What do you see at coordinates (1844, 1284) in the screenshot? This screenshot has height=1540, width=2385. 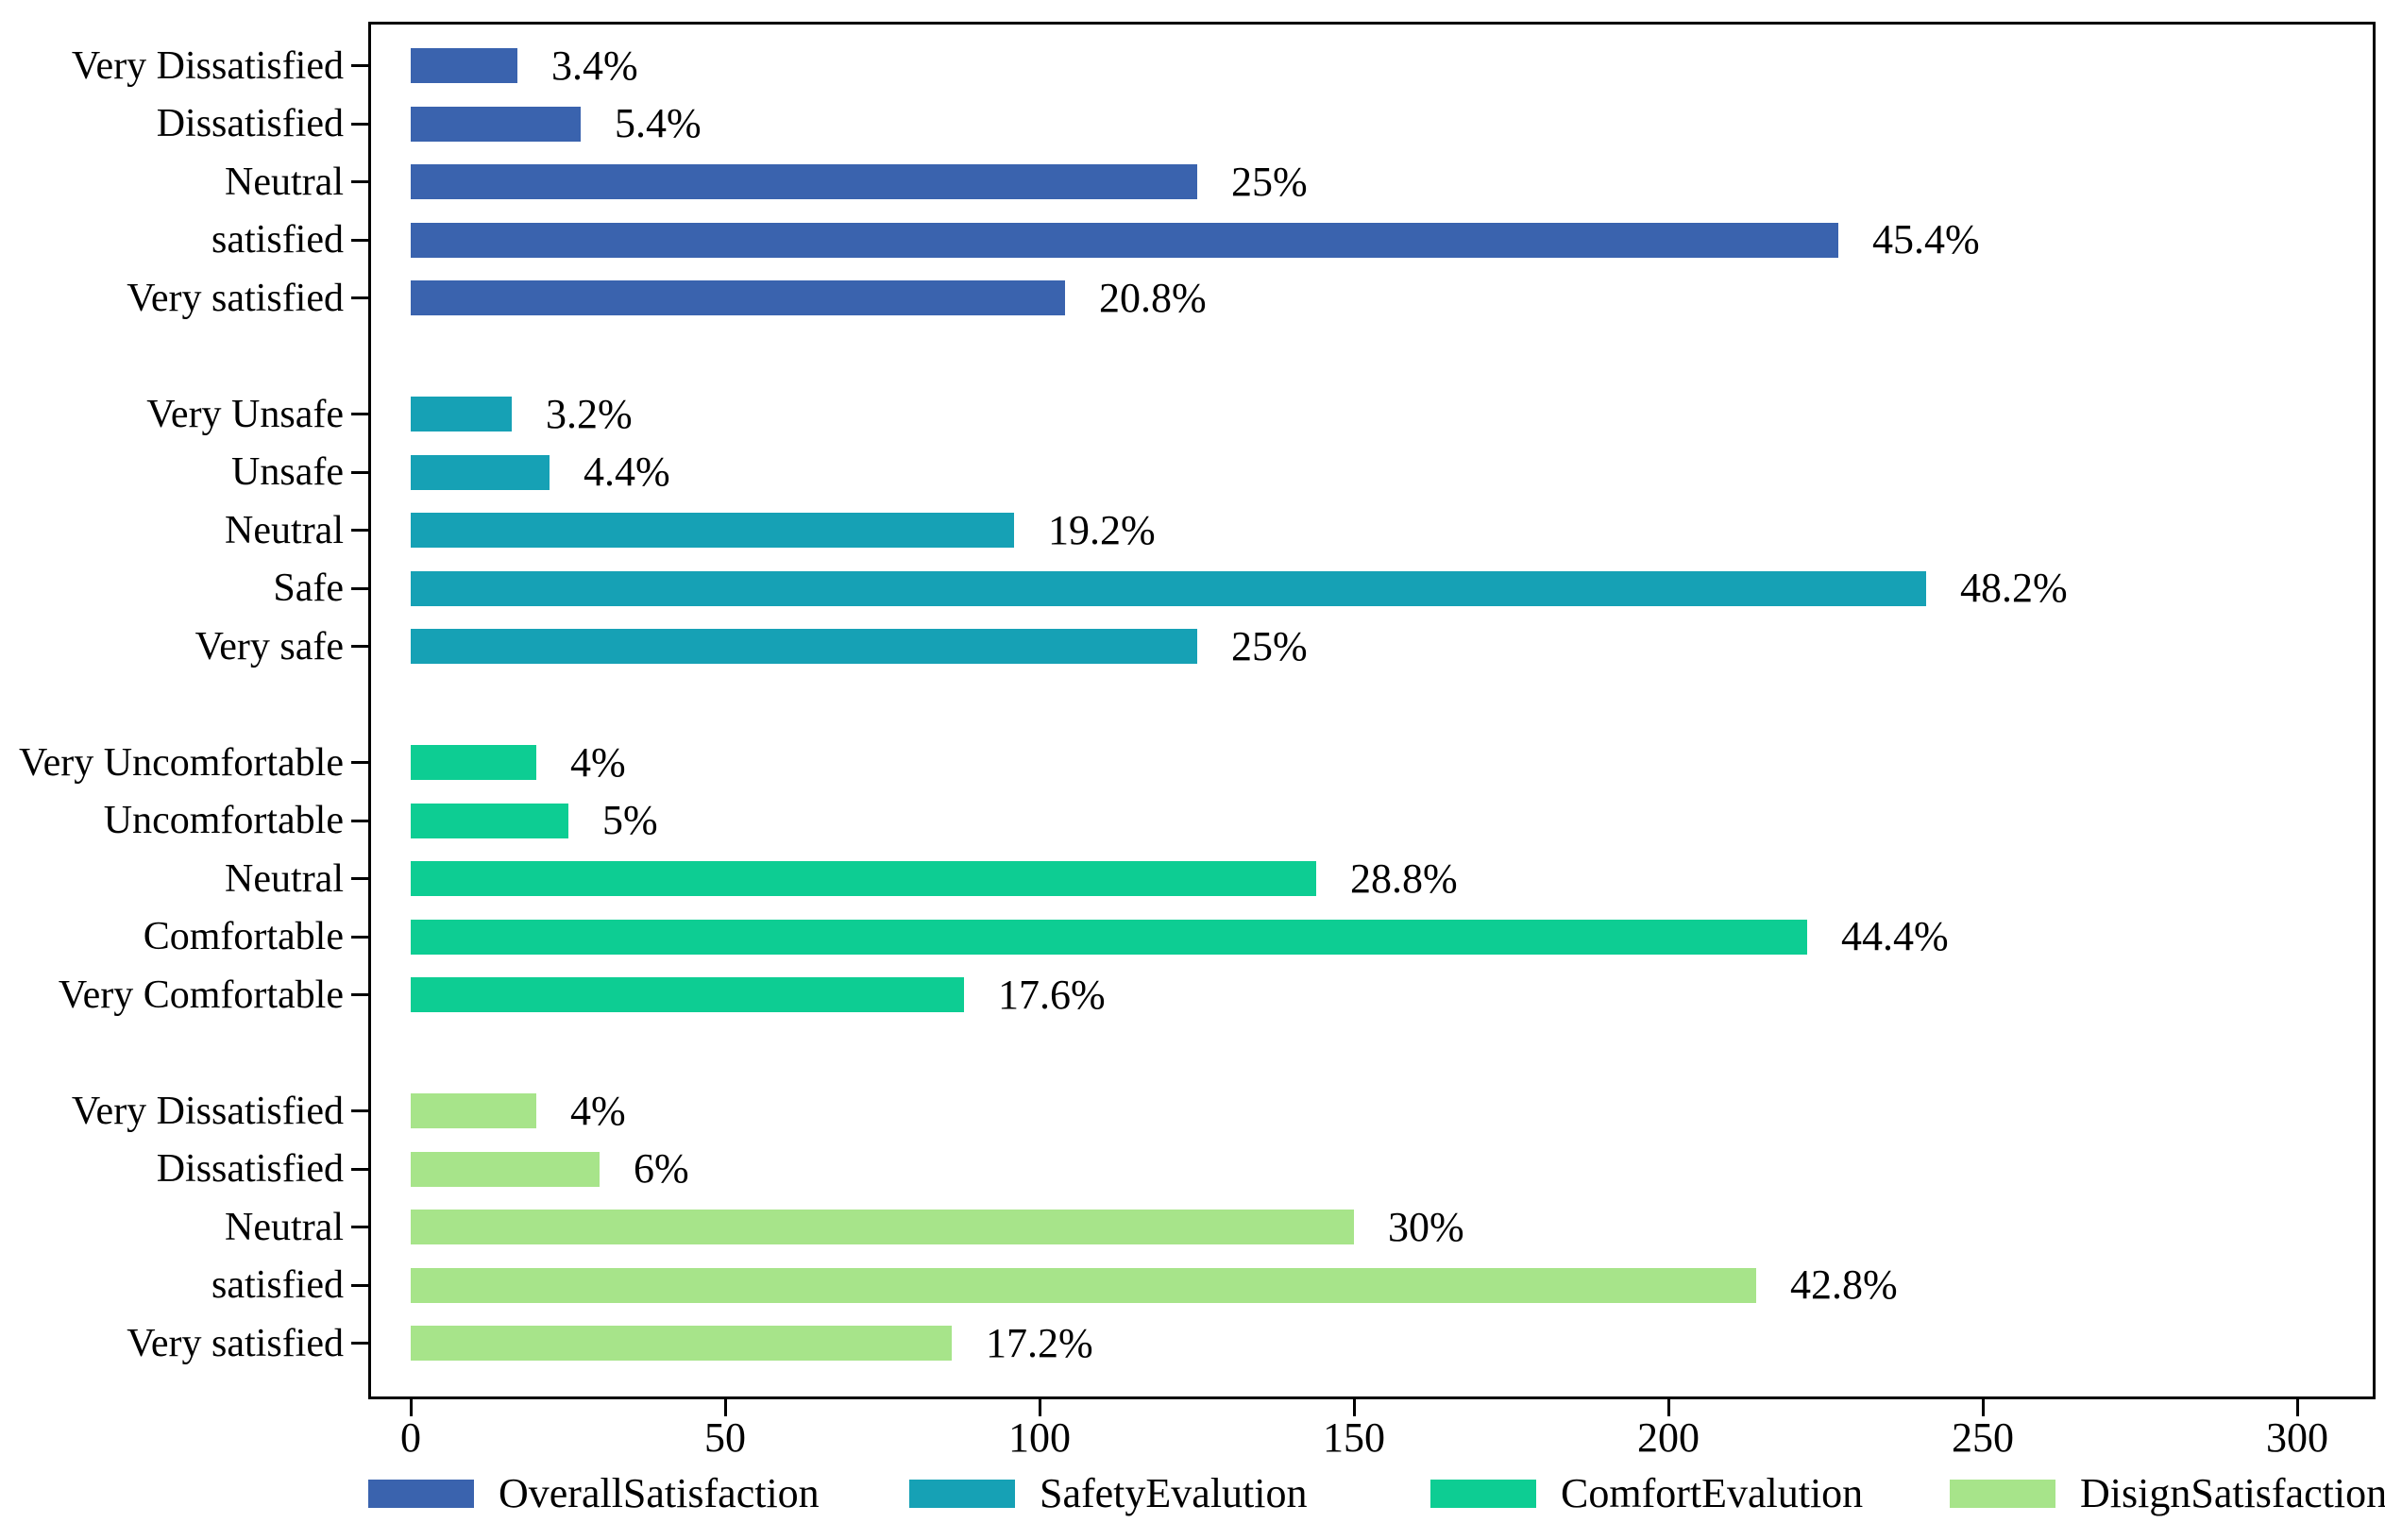 I see `bar-value-label: 42.8%` at bounding box center [1844, 1284].